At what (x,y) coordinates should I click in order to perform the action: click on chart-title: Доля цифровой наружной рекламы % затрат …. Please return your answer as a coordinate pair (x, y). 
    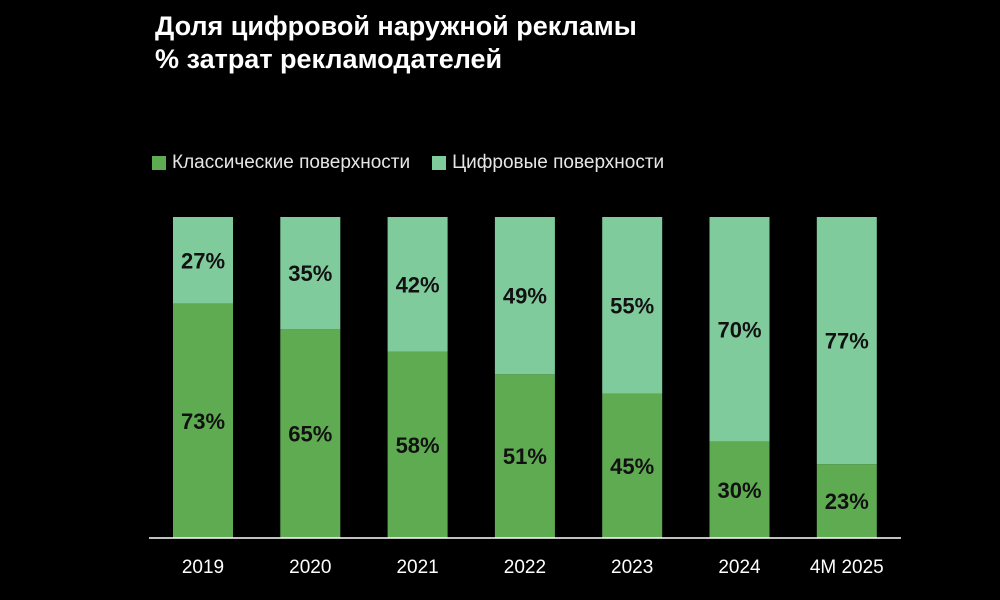
    Looking at the image, I should click on (396, 43).